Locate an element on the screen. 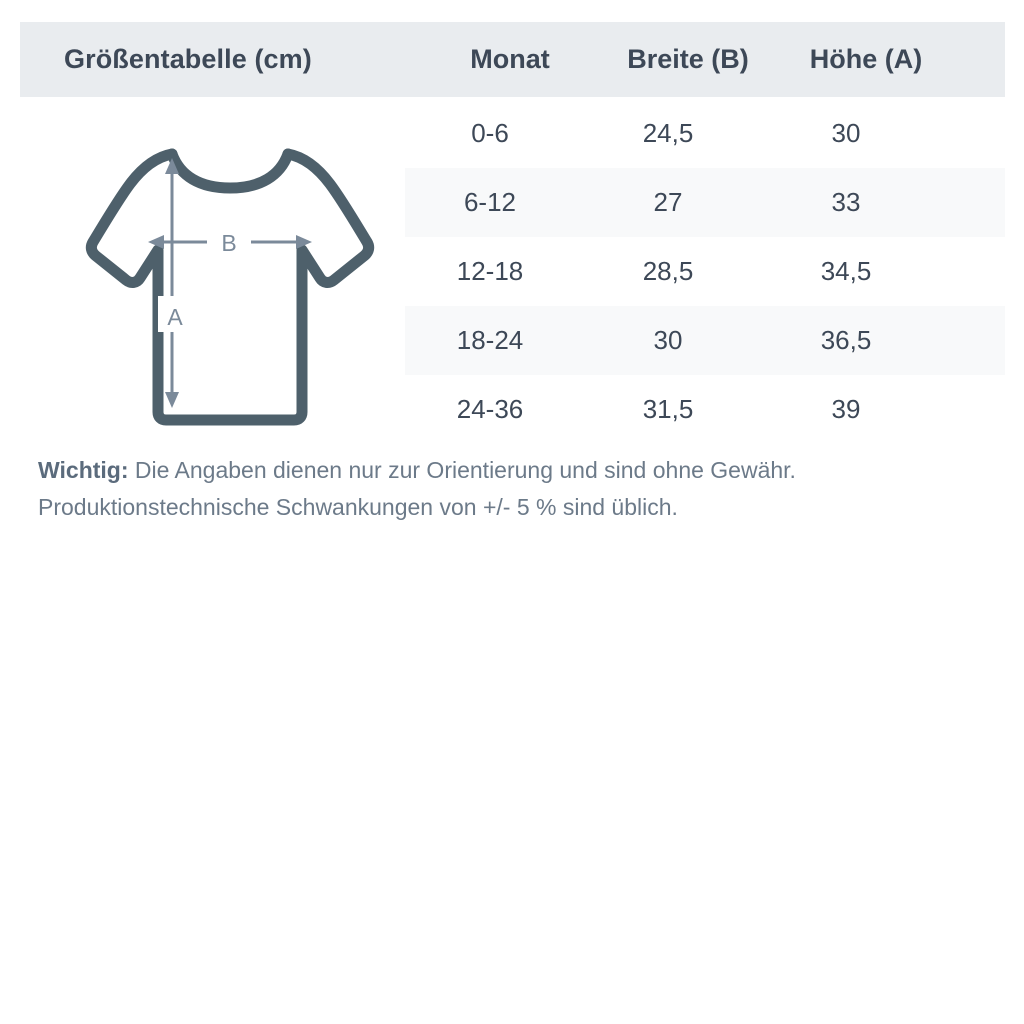 The height and width of the screenshot is (1024, 1024). table-row: 6-12 27 33 is located at coordinates (512, 202).